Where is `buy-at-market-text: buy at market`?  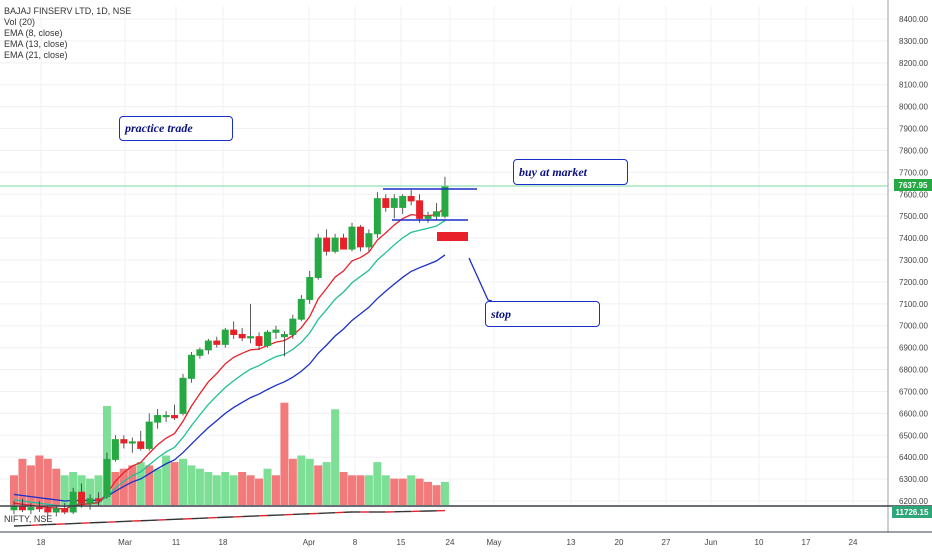 buy-at-market-text: buy at market is located at coordinates (553, 172).